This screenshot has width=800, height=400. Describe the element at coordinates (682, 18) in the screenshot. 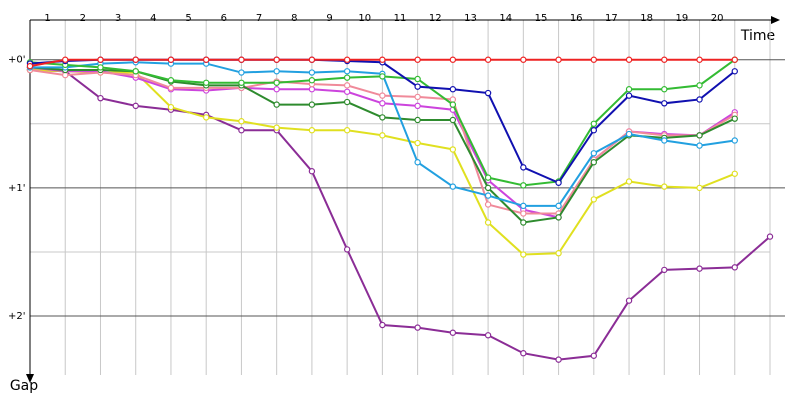

I see `x-tick-label: 19` at that location.